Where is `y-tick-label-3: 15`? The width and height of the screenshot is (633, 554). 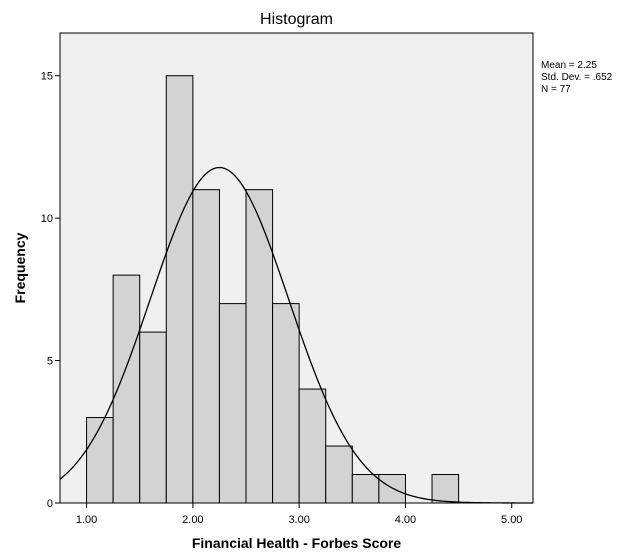
y-tick-label-3: 15 is located at coordinates (47, 77).